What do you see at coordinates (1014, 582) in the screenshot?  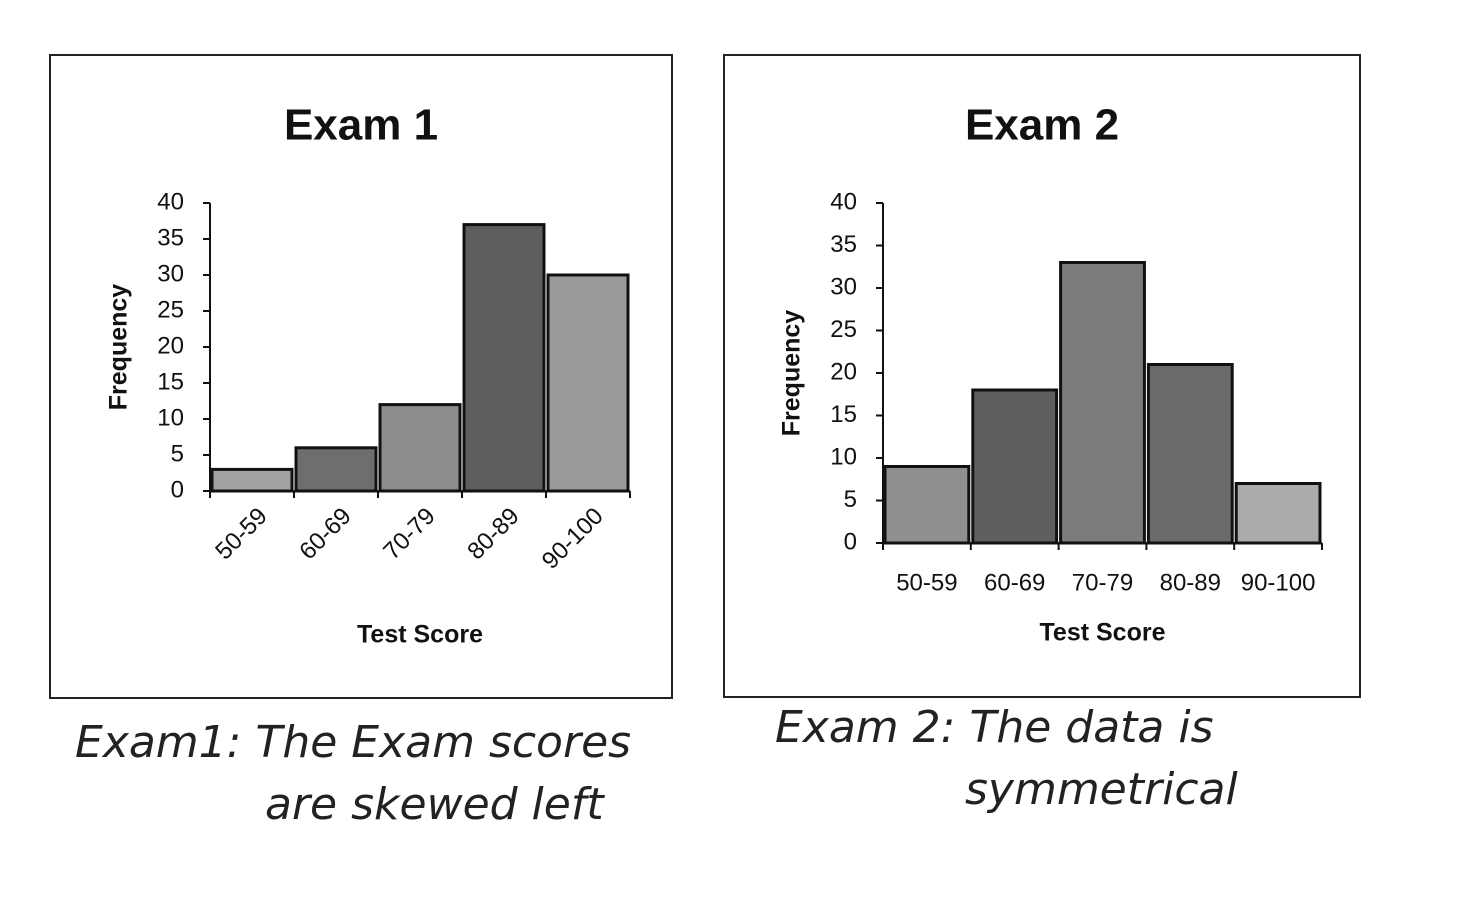 I see `x-tick-label: 60-69` at bounding box center [1014, 582].